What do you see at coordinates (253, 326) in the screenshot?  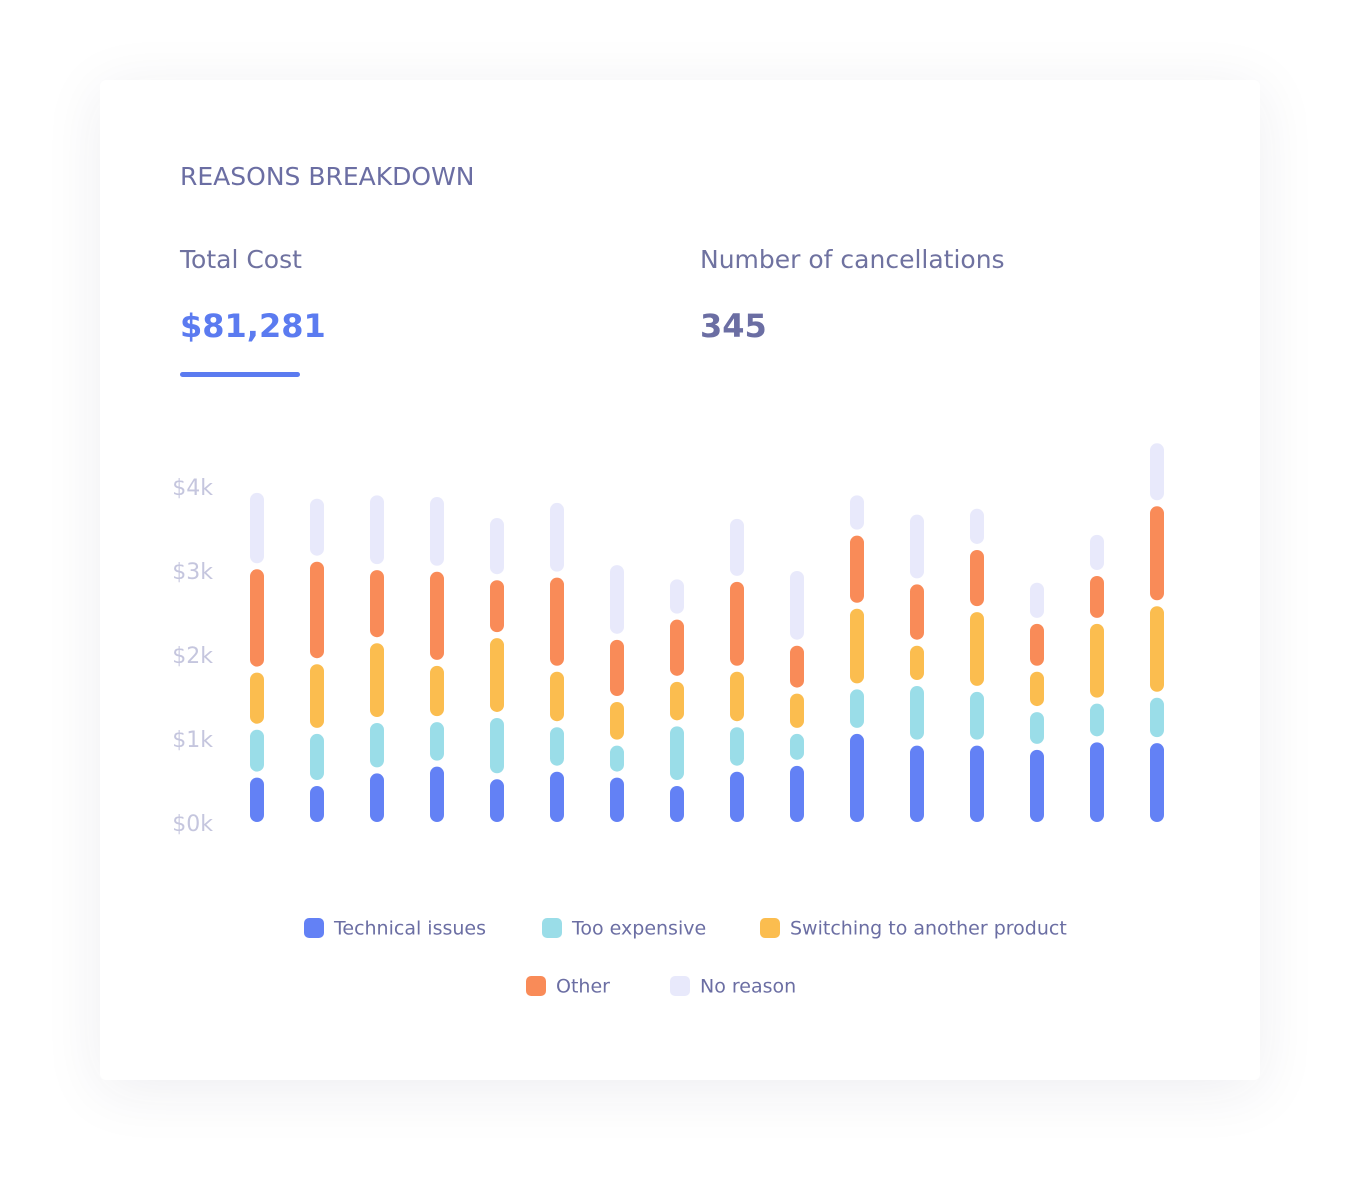 I see `metric-value: $81,281` at bounding box center [253, 326].